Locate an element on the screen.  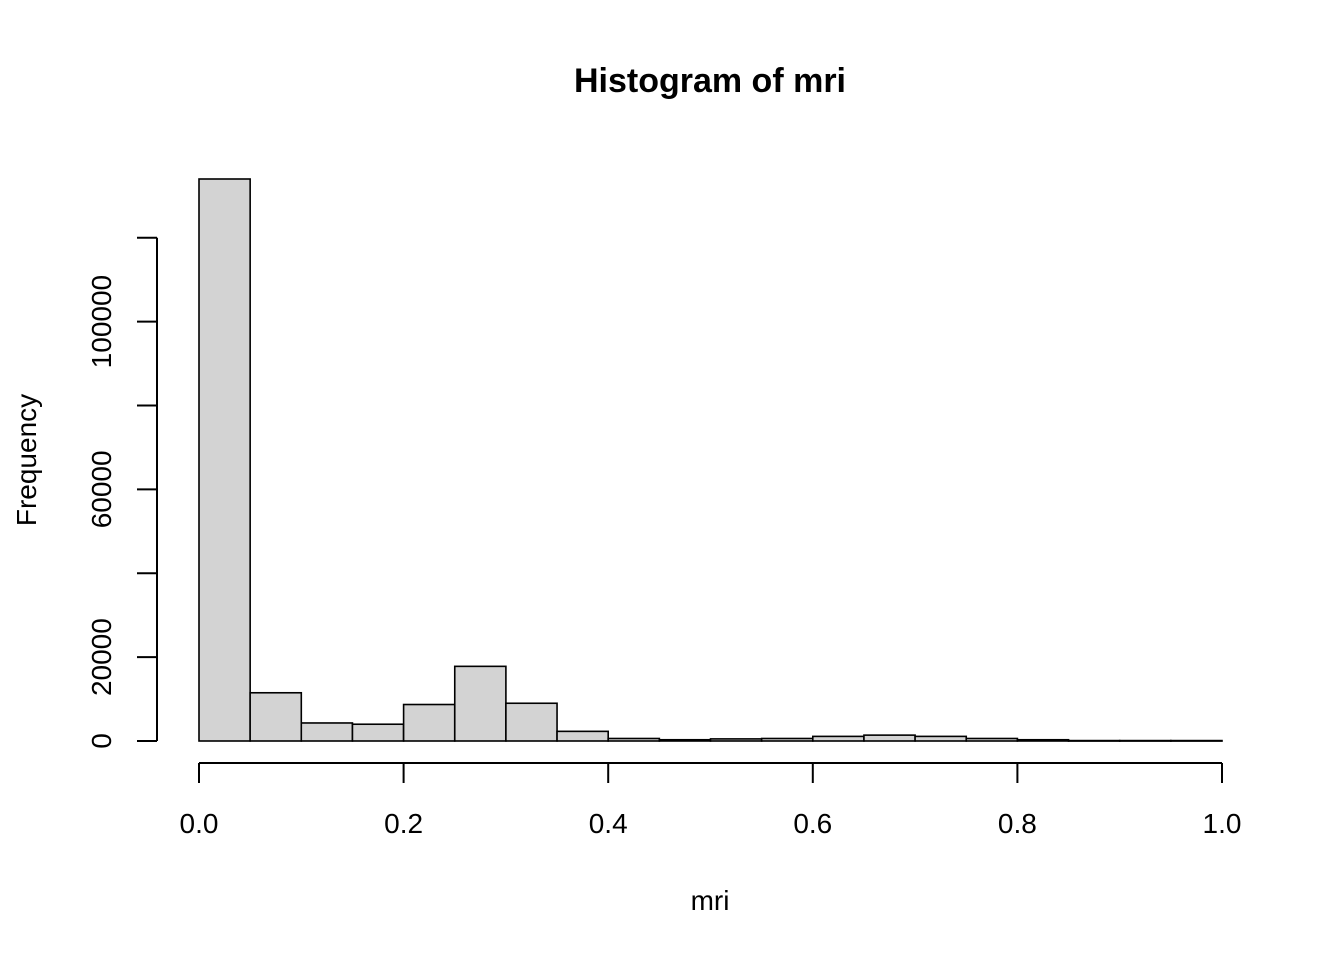
y-axis: 0 20000 60000 100000 is located at coordinates (122, 492).